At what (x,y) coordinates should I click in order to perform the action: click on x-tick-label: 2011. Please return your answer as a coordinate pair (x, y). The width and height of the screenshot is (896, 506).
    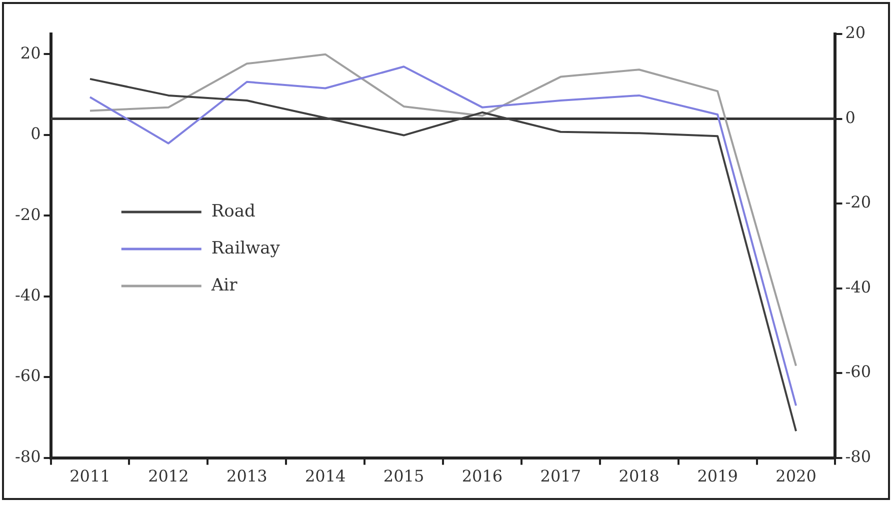
    Looking at the image, I should click on (90, 476).